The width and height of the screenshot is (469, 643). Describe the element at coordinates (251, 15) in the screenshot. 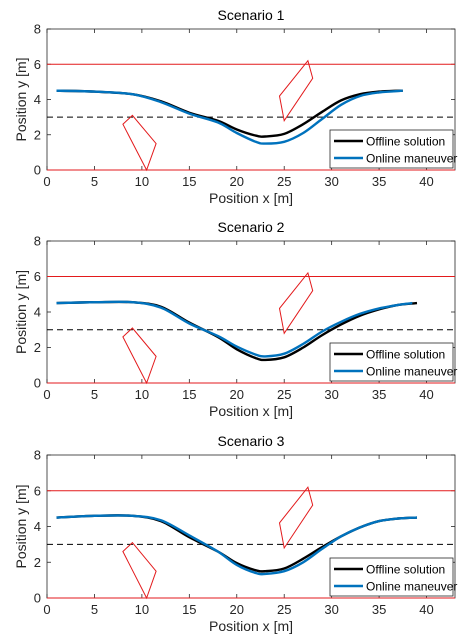

I see `chart-title: Scenario 1` at that location.